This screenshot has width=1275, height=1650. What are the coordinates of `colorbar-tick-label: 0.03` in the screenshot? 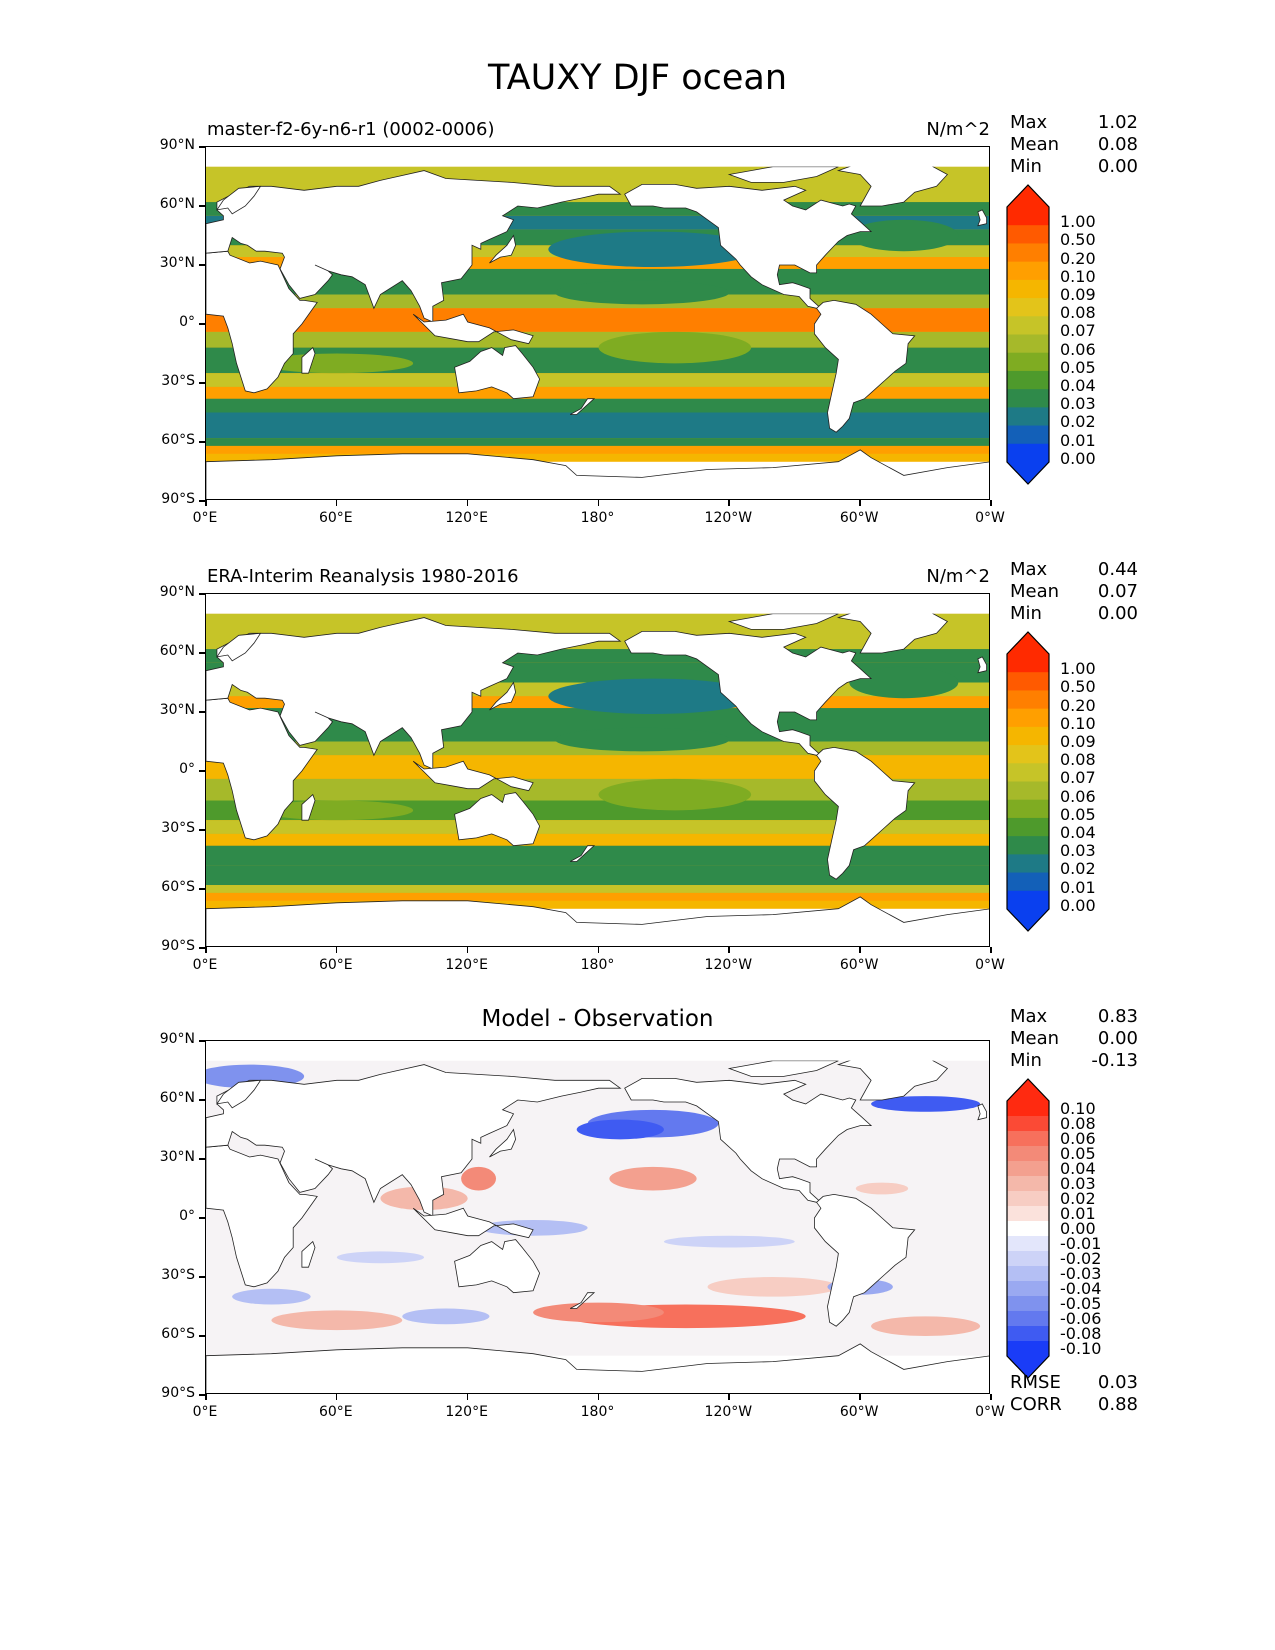 It's located at (1078, 851).